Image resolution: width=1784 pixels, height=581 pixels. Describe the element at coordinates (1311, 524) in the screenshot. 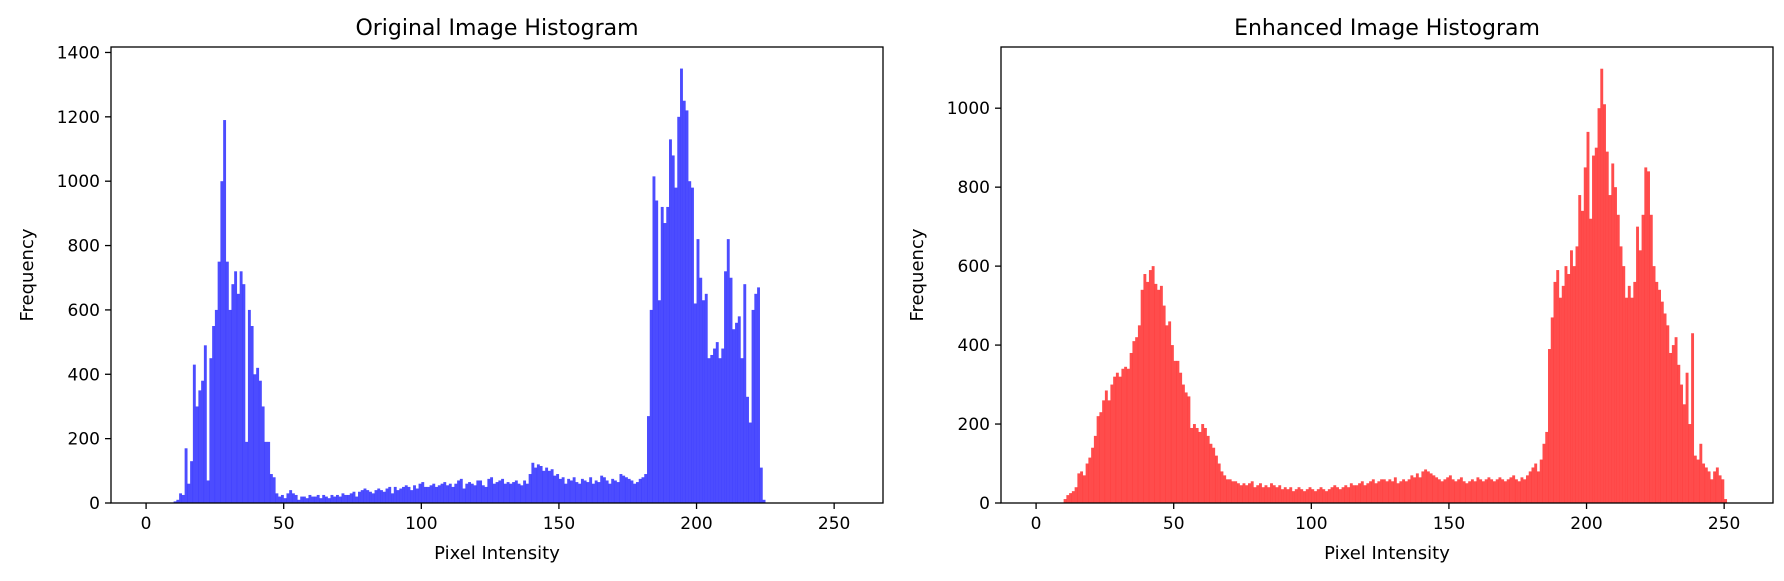

I see `x-tick-label: 100` at that location.